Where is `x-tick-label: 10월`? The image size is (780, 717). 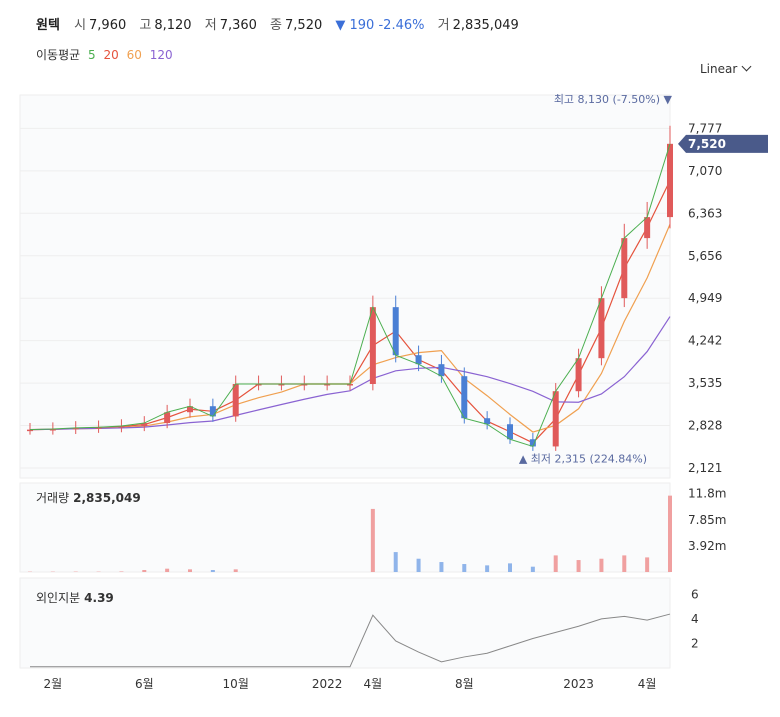
x-tick-label: 10월 is located at coordinates (236, 684).